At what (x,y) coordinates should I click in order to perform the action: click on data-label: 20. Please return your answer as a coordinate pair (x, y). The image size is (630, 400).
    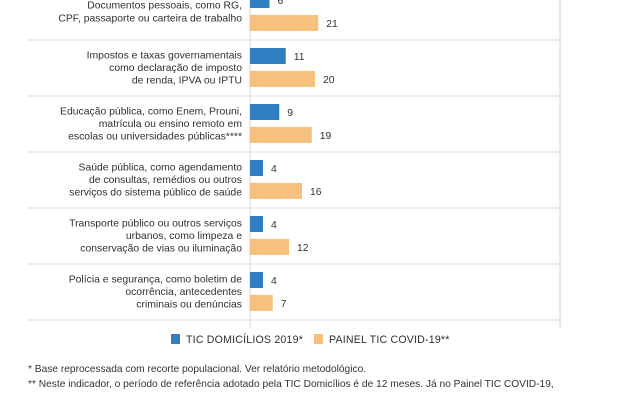
    Looking at the image, I should click on (329, 80).